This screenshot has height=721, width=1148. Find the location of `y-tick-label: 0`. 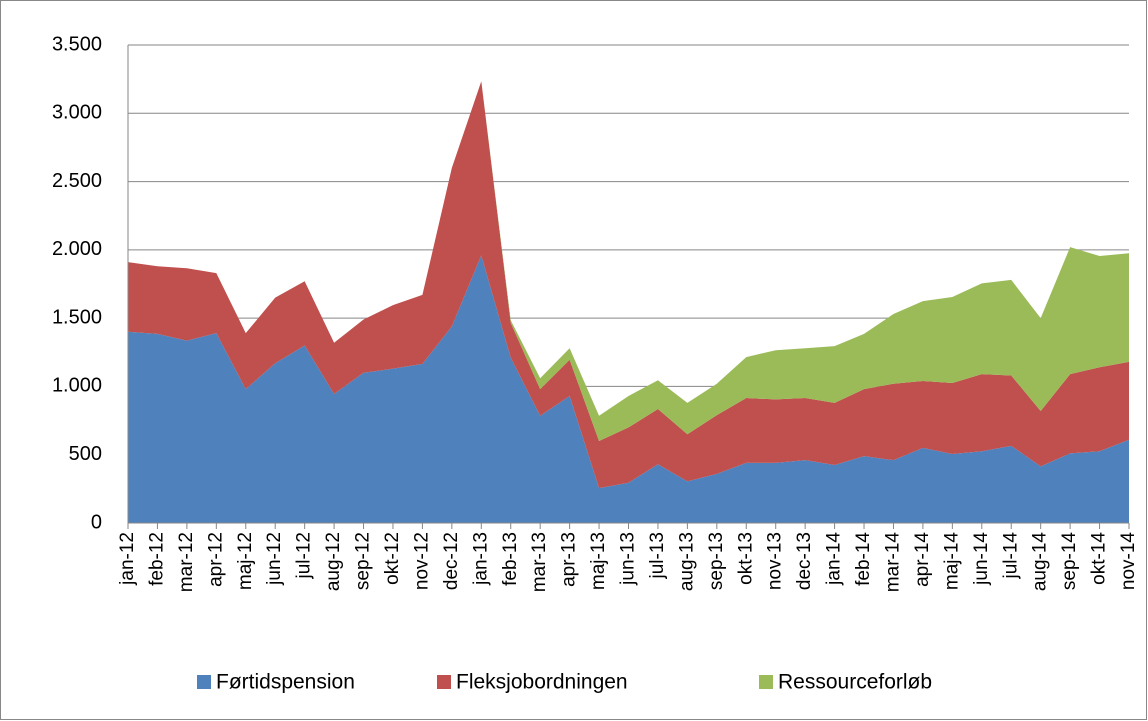

y-tick-label: 0 is located at coordinates (96, 522).